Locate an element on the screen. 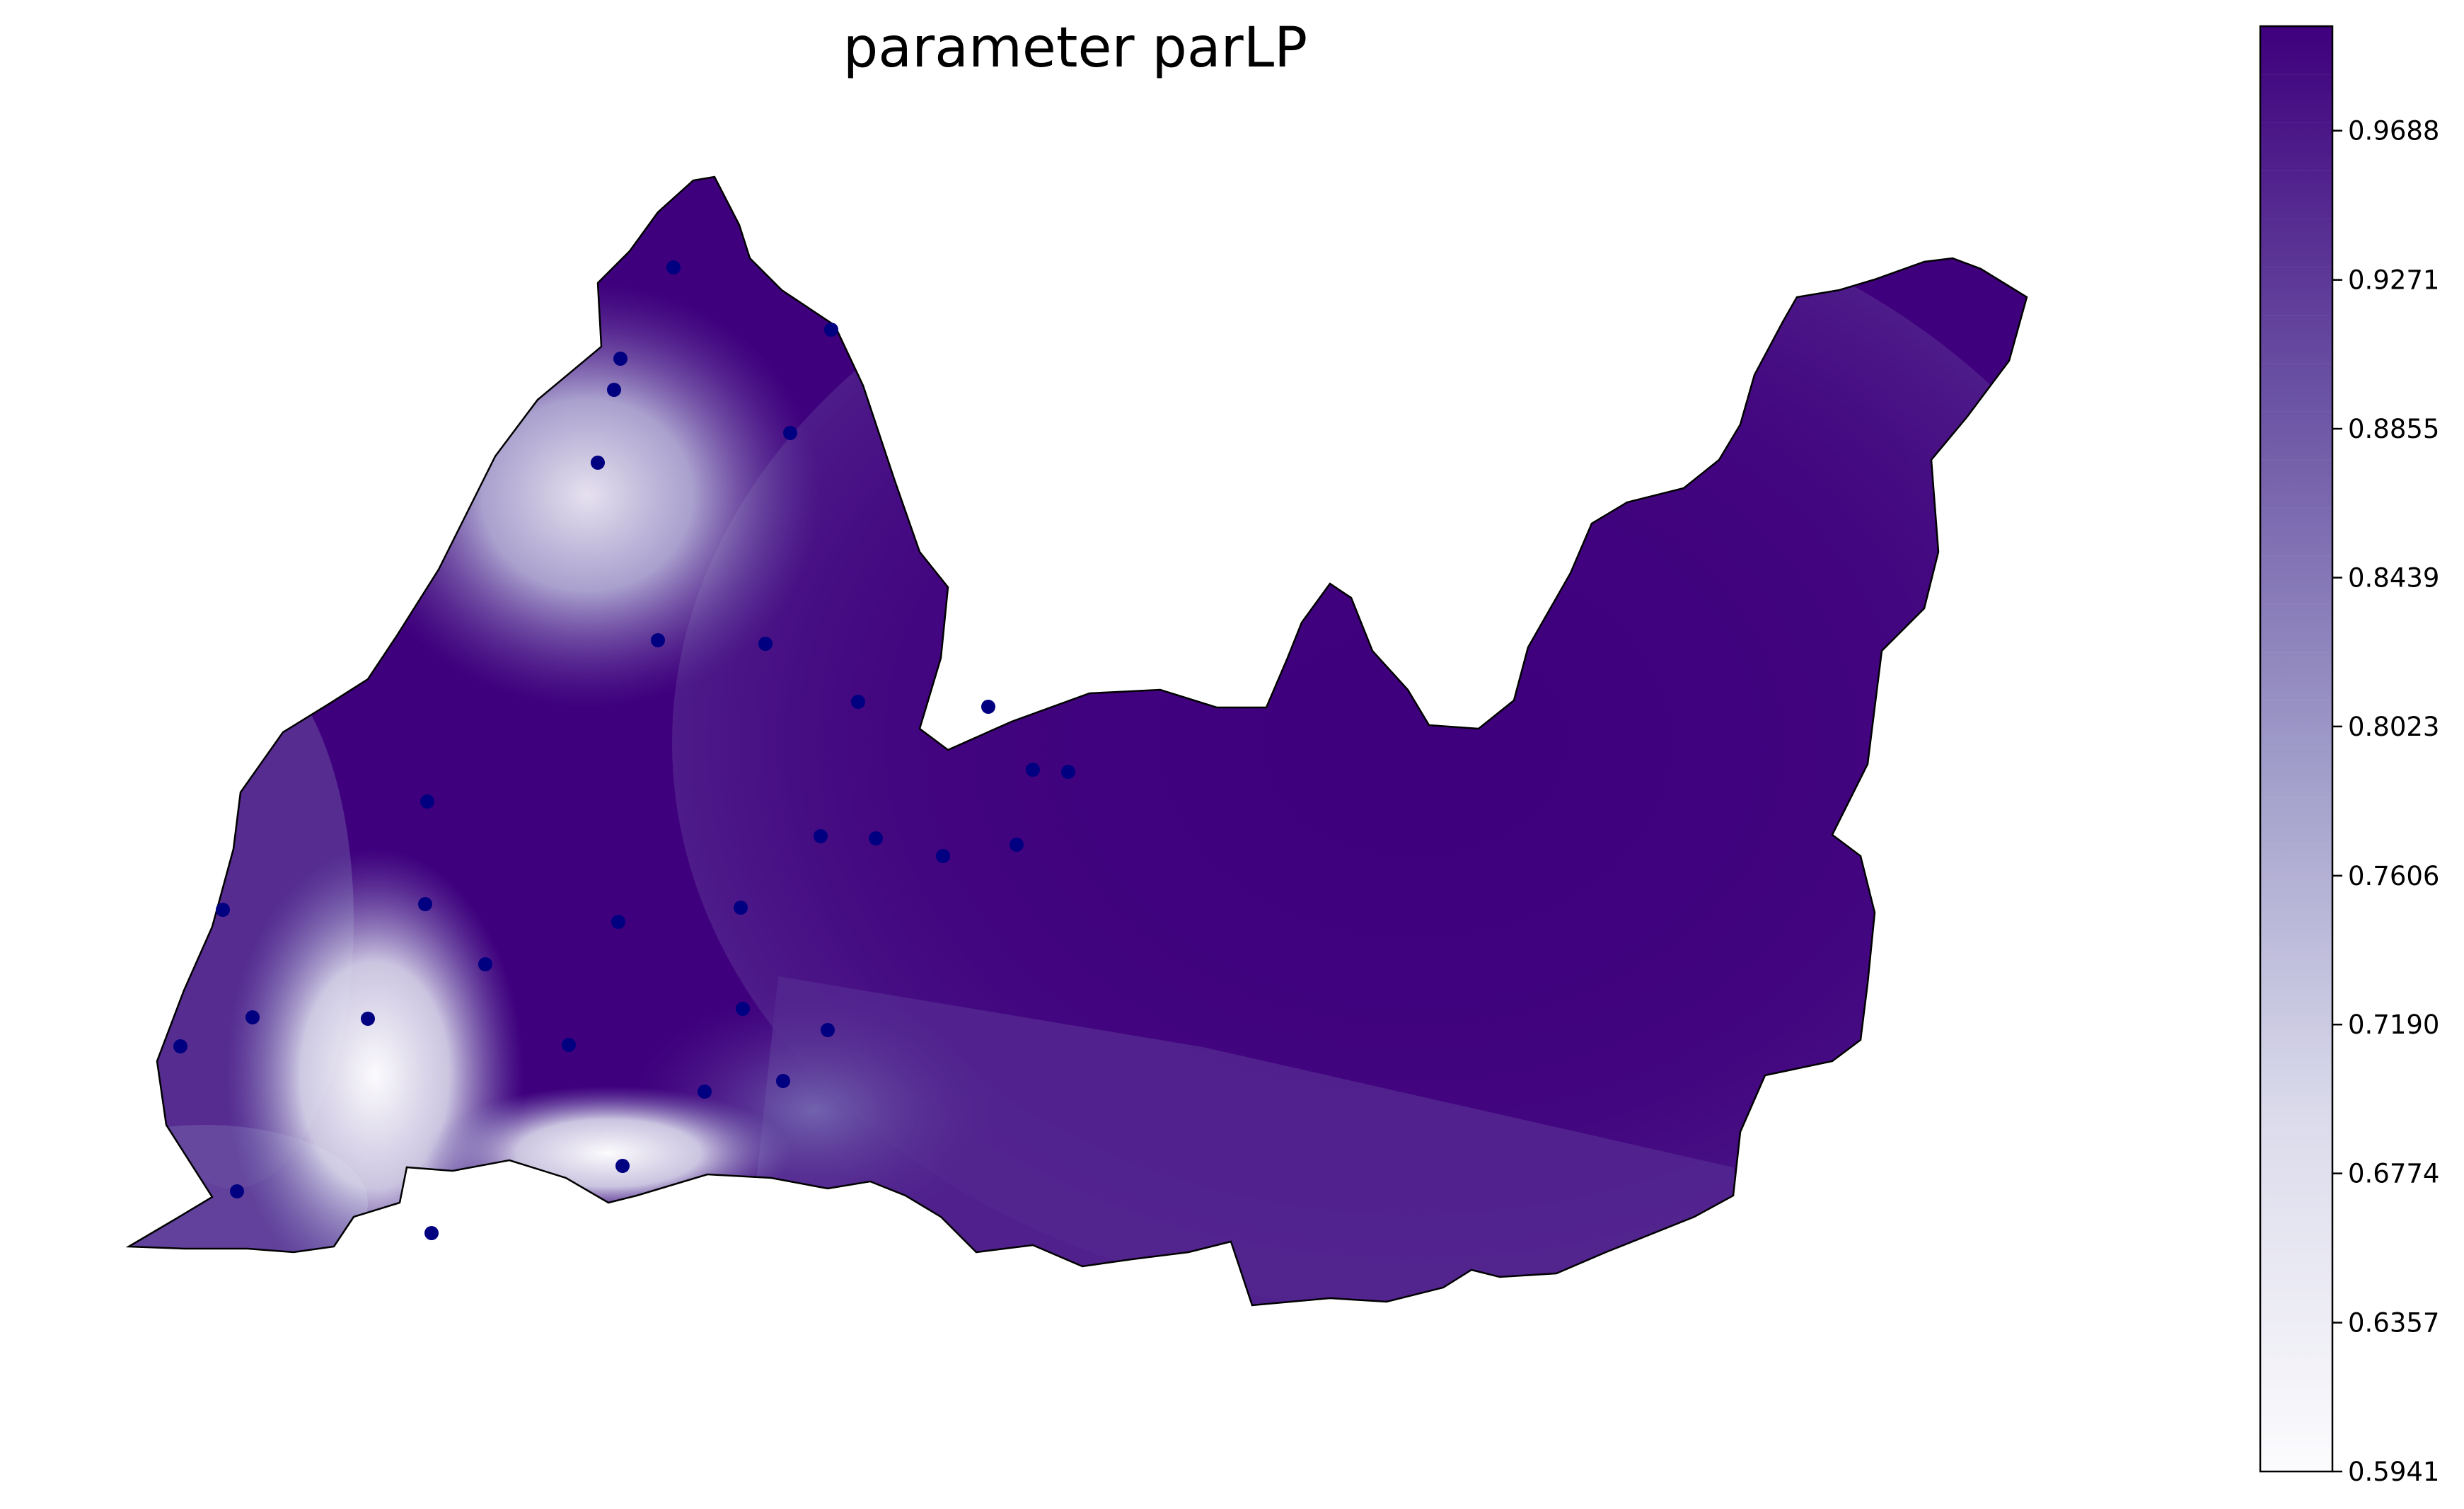 This screenshot has width=2464, height=1509. field-low-south is located at coordinates (608, 1153).